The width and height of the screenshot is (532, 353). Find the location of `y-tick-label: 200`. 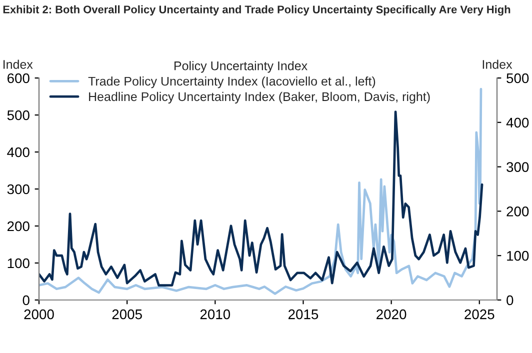

y-tick-label: 200 is located at coordinates (19, 226).